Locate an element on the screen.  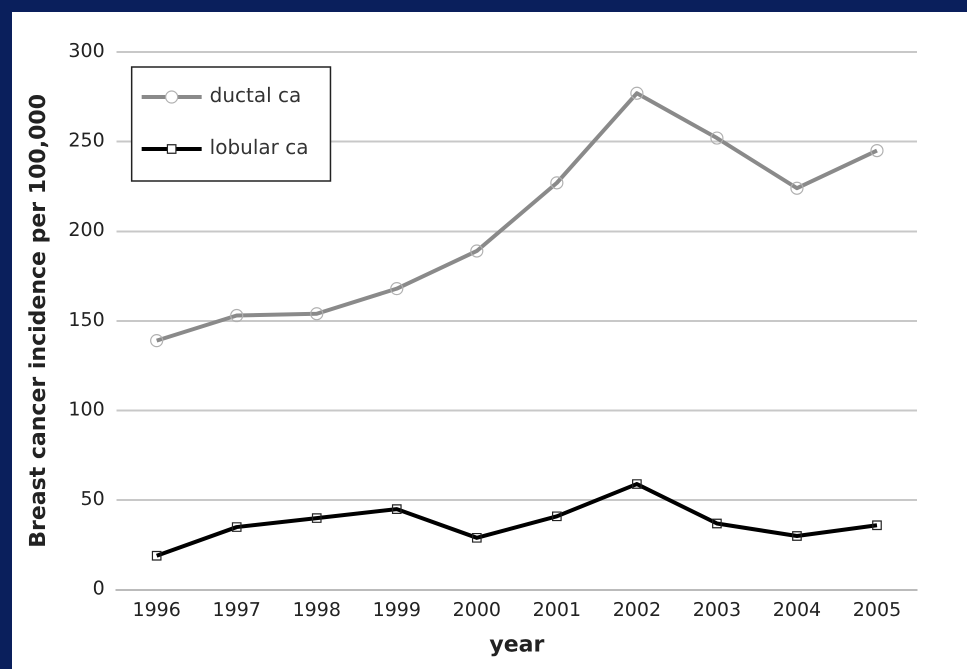
y-tick-label: 100 is located at coordinates (86, 409).